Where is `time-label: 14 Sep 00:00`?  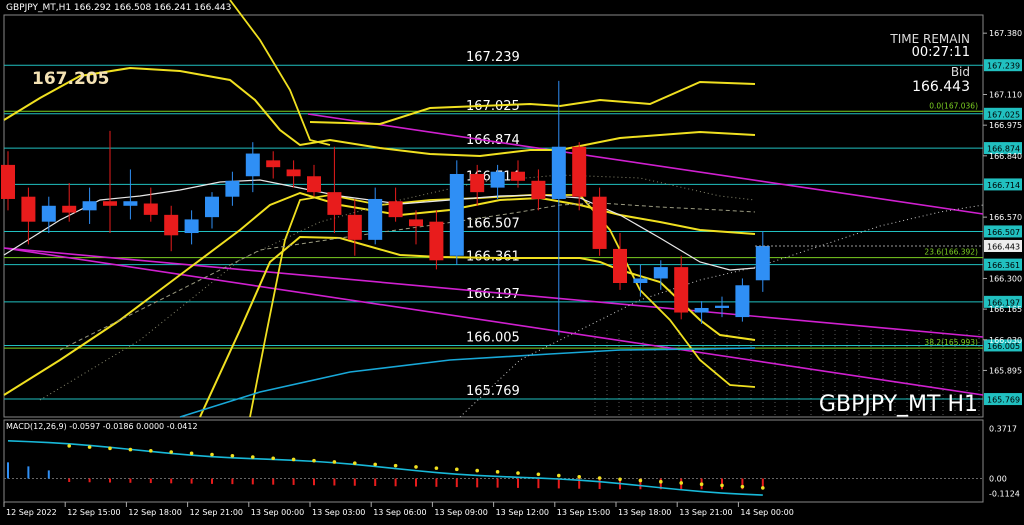 time-label: 14 Sep 00:00 is located at coordinates (766, 512).